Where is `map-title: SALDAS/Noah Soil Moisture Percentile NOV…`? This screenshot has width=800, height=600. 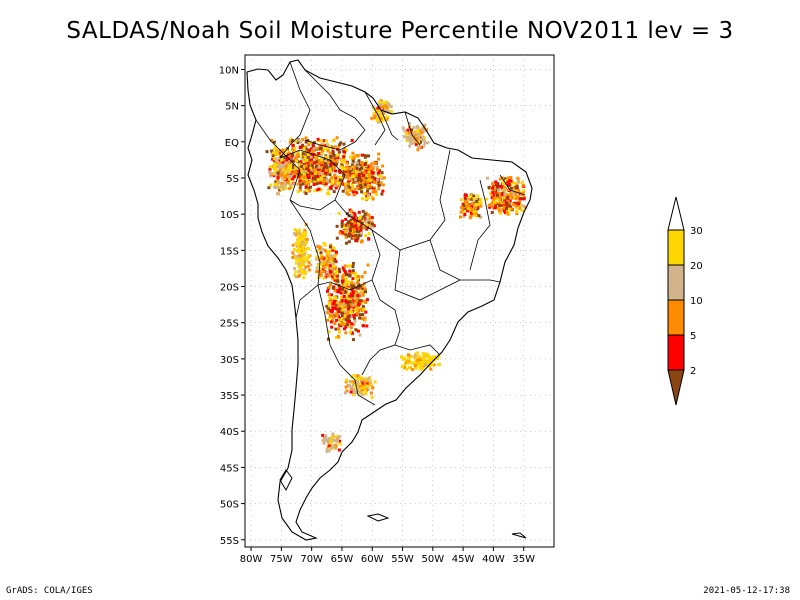 map-title: SALDAS/Noah Soil Moisture Percentile NOV… is located at coordinates (400, 31).